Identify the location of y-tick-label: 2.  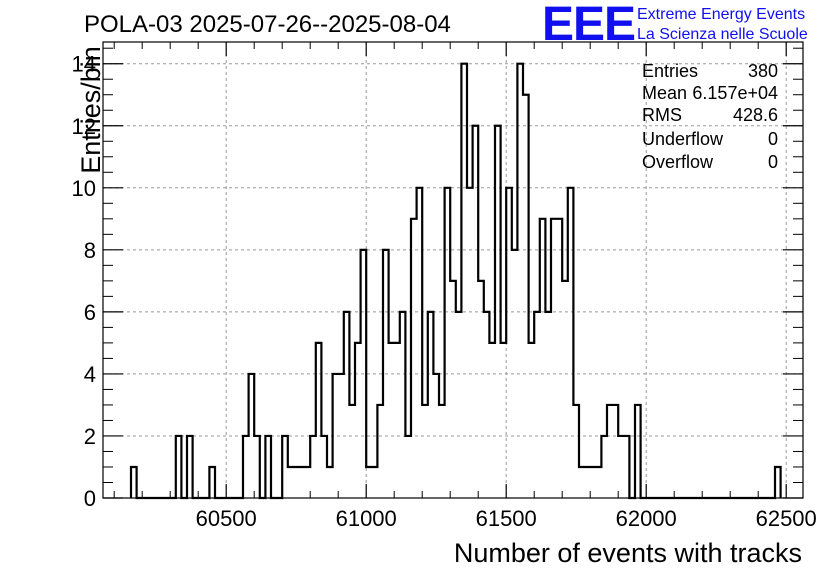
(90, 436).